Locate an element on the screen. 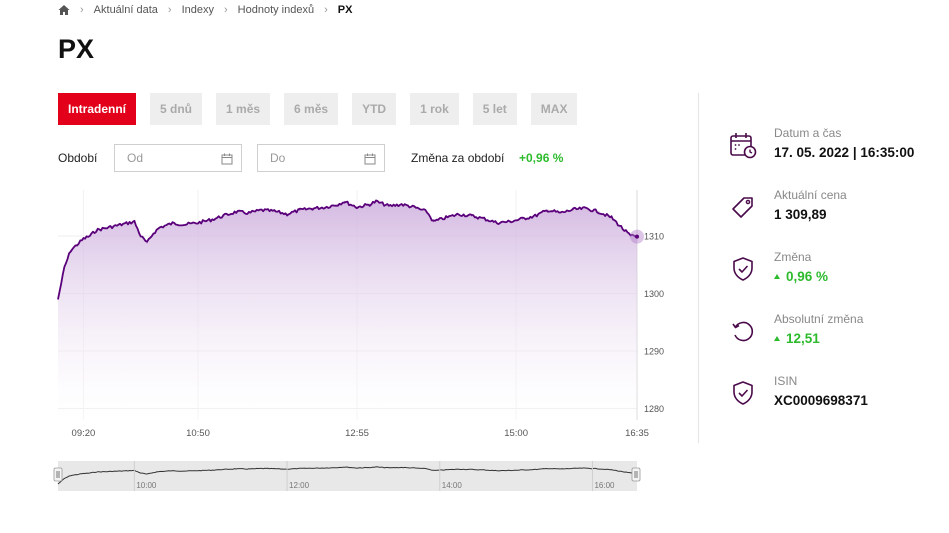  navigator-tick-label: 16:00 is located at coordinates (604, 485).